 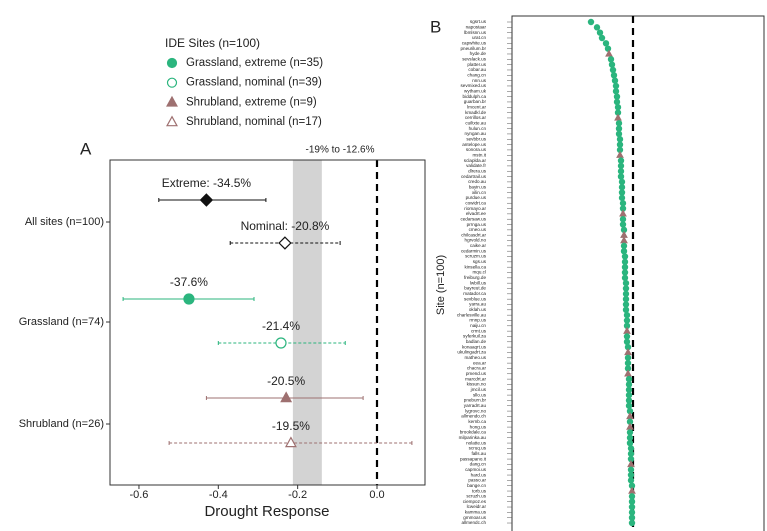 I want to click on x-tick-label: 0.0, so click(x=376, y=495).